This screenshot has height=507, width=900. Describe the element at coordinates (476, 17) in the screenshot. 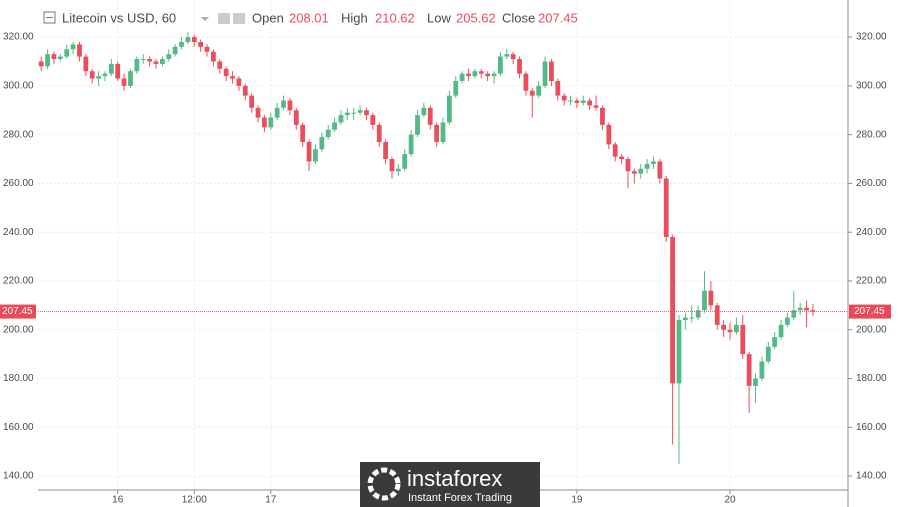

I see `low-value: 205.62` at that location.